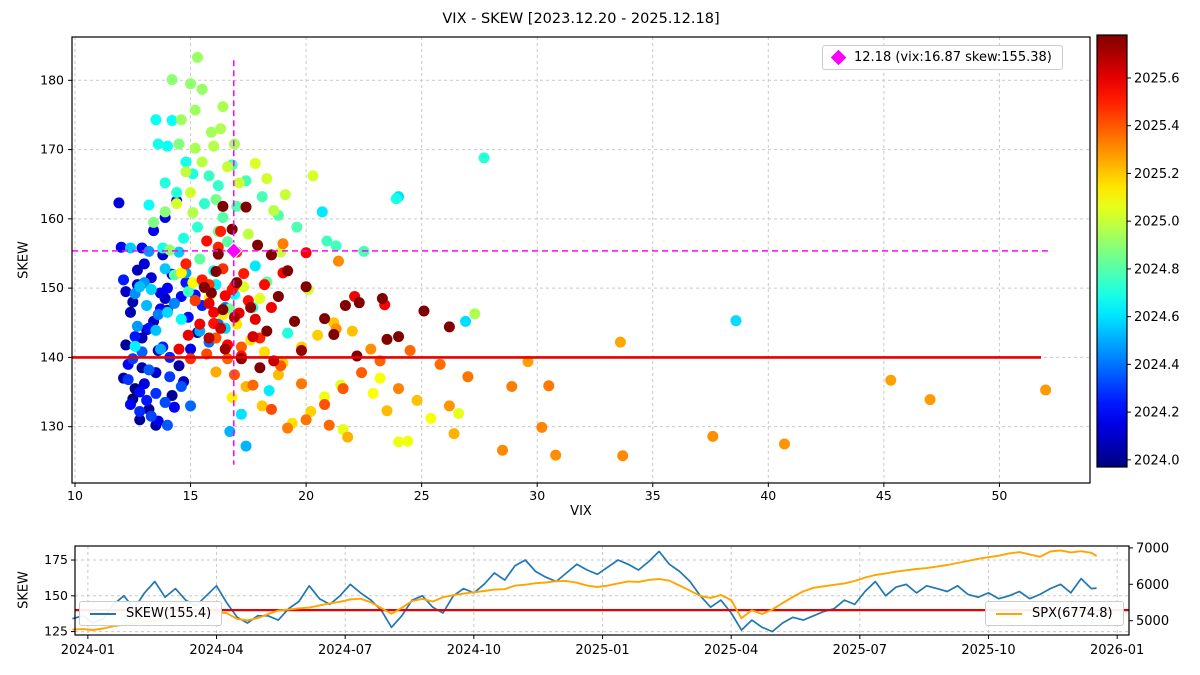 The image size is (1200, 675). Describe the element at coordinates (56, 631) in the screenshot. I see `skew-tick-label: 125` at that location.